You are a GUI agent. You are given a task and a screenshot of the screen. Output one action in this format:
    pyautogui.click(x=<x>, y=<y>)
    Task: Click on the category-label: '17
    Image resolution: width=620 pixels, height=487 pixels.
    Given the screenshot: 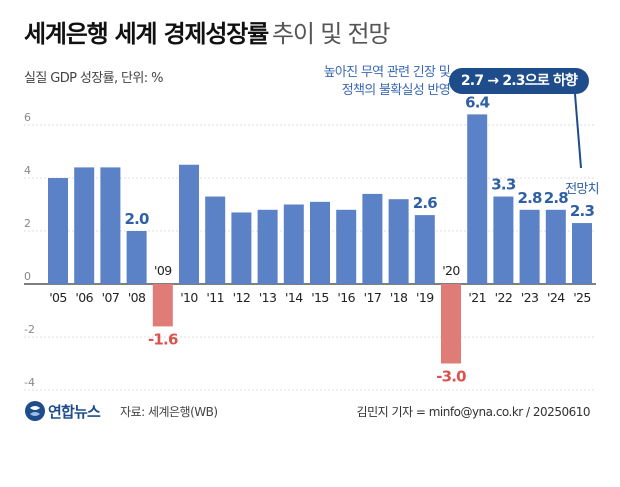 What is the action you would take?
    pyautogui.click(x=373, y=297)
    